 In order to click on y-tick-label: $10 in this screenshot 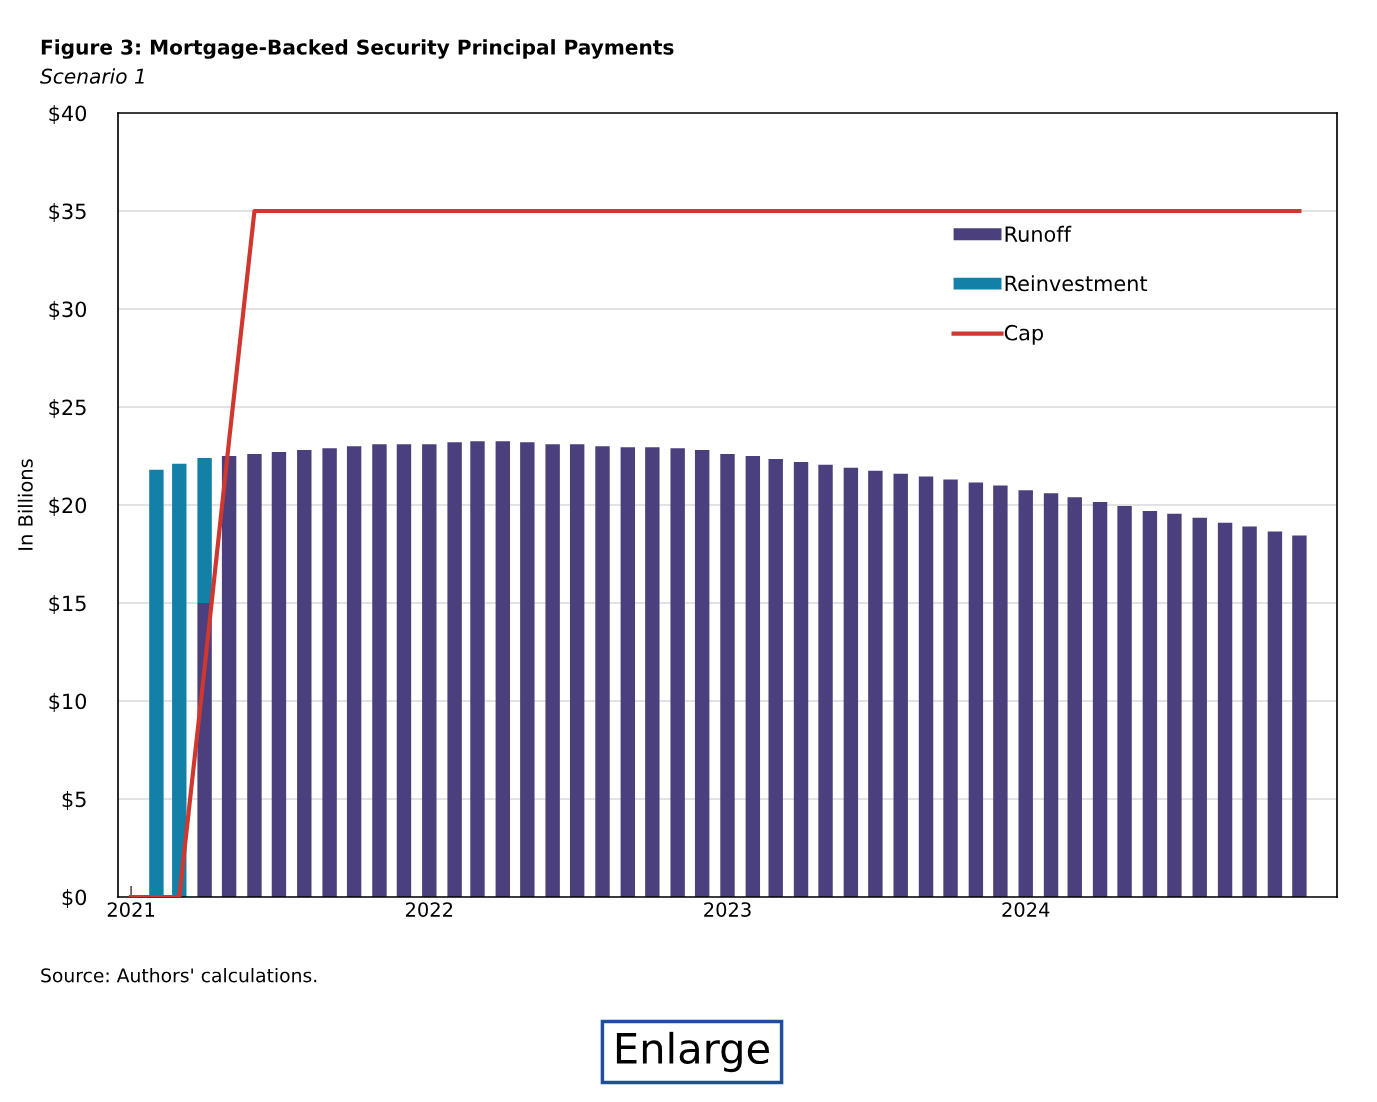, I will do `click(68, 702)`.